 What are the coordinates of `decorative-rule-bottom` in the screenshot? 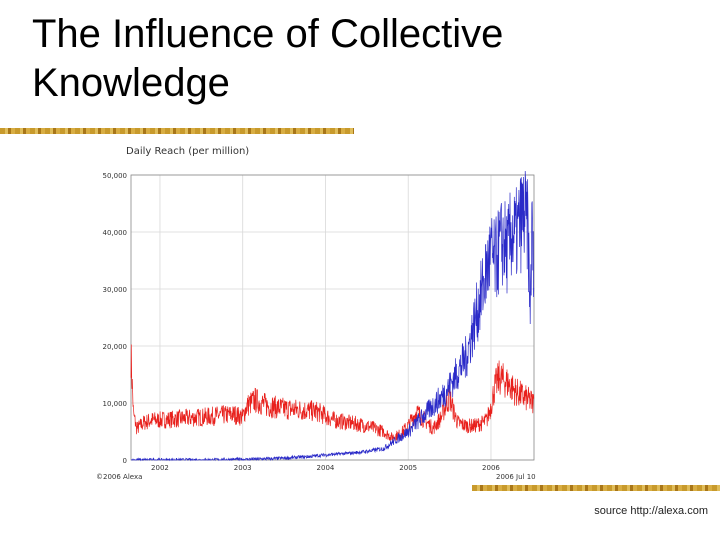 It's located at (596, 488).